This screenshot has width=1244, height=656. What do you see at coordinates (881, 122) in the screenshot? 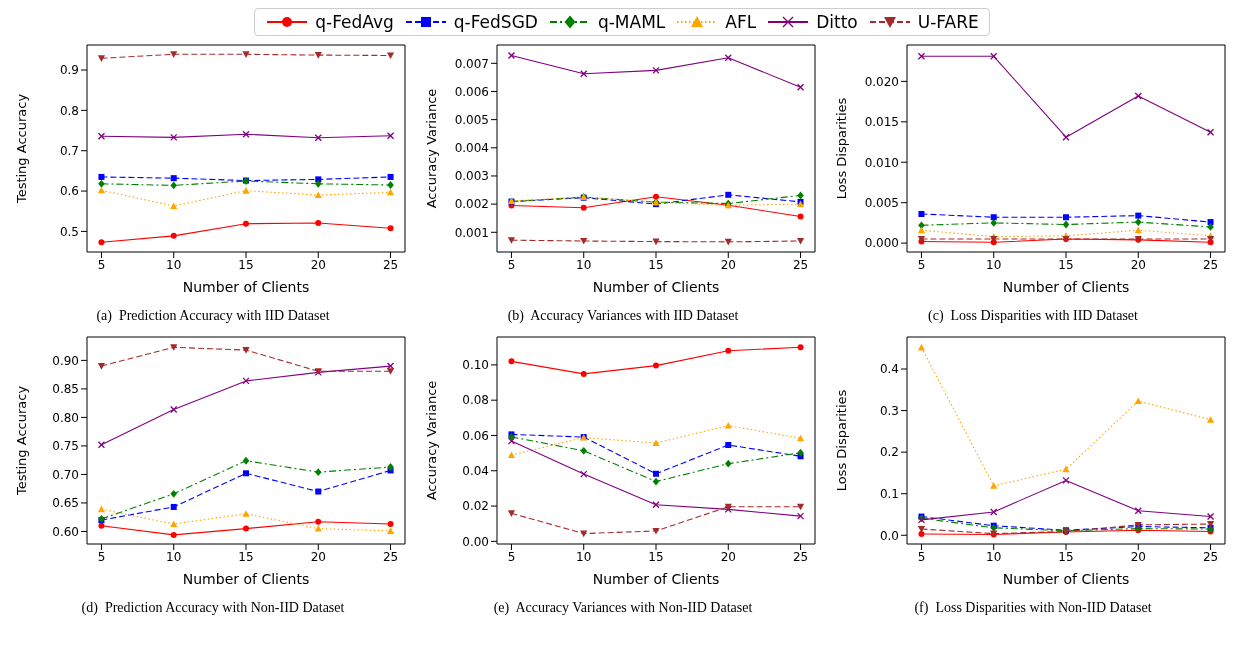
I see `y-tick-label: 0.015` at bounding box center [881, 122].